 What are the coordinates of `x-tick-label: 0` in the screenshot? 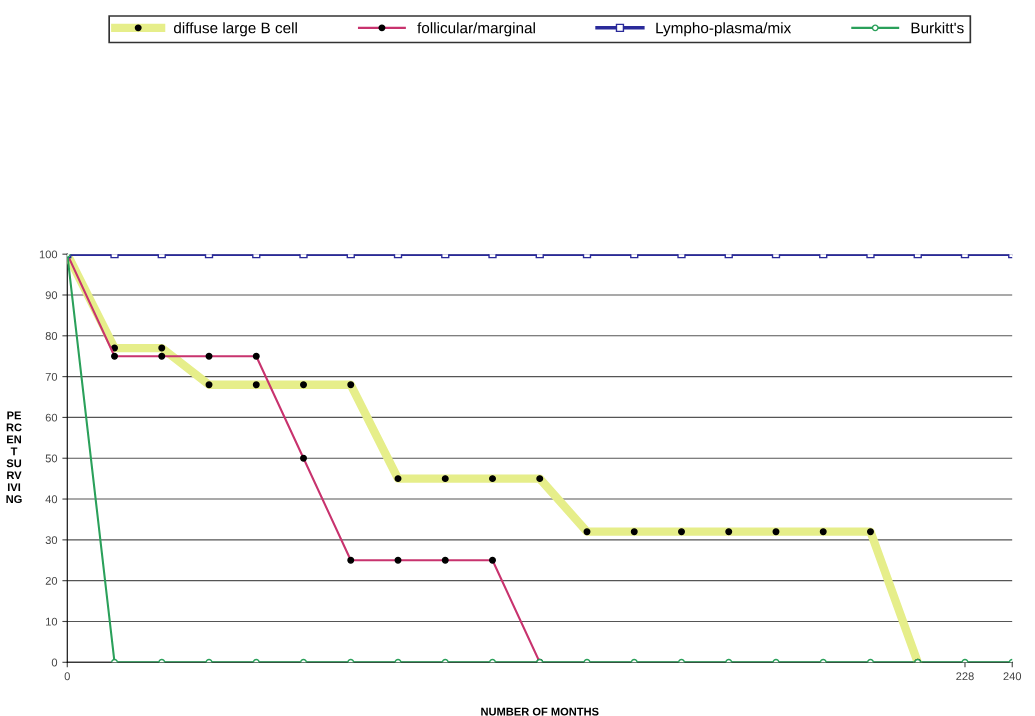 It's located at (67, 676).